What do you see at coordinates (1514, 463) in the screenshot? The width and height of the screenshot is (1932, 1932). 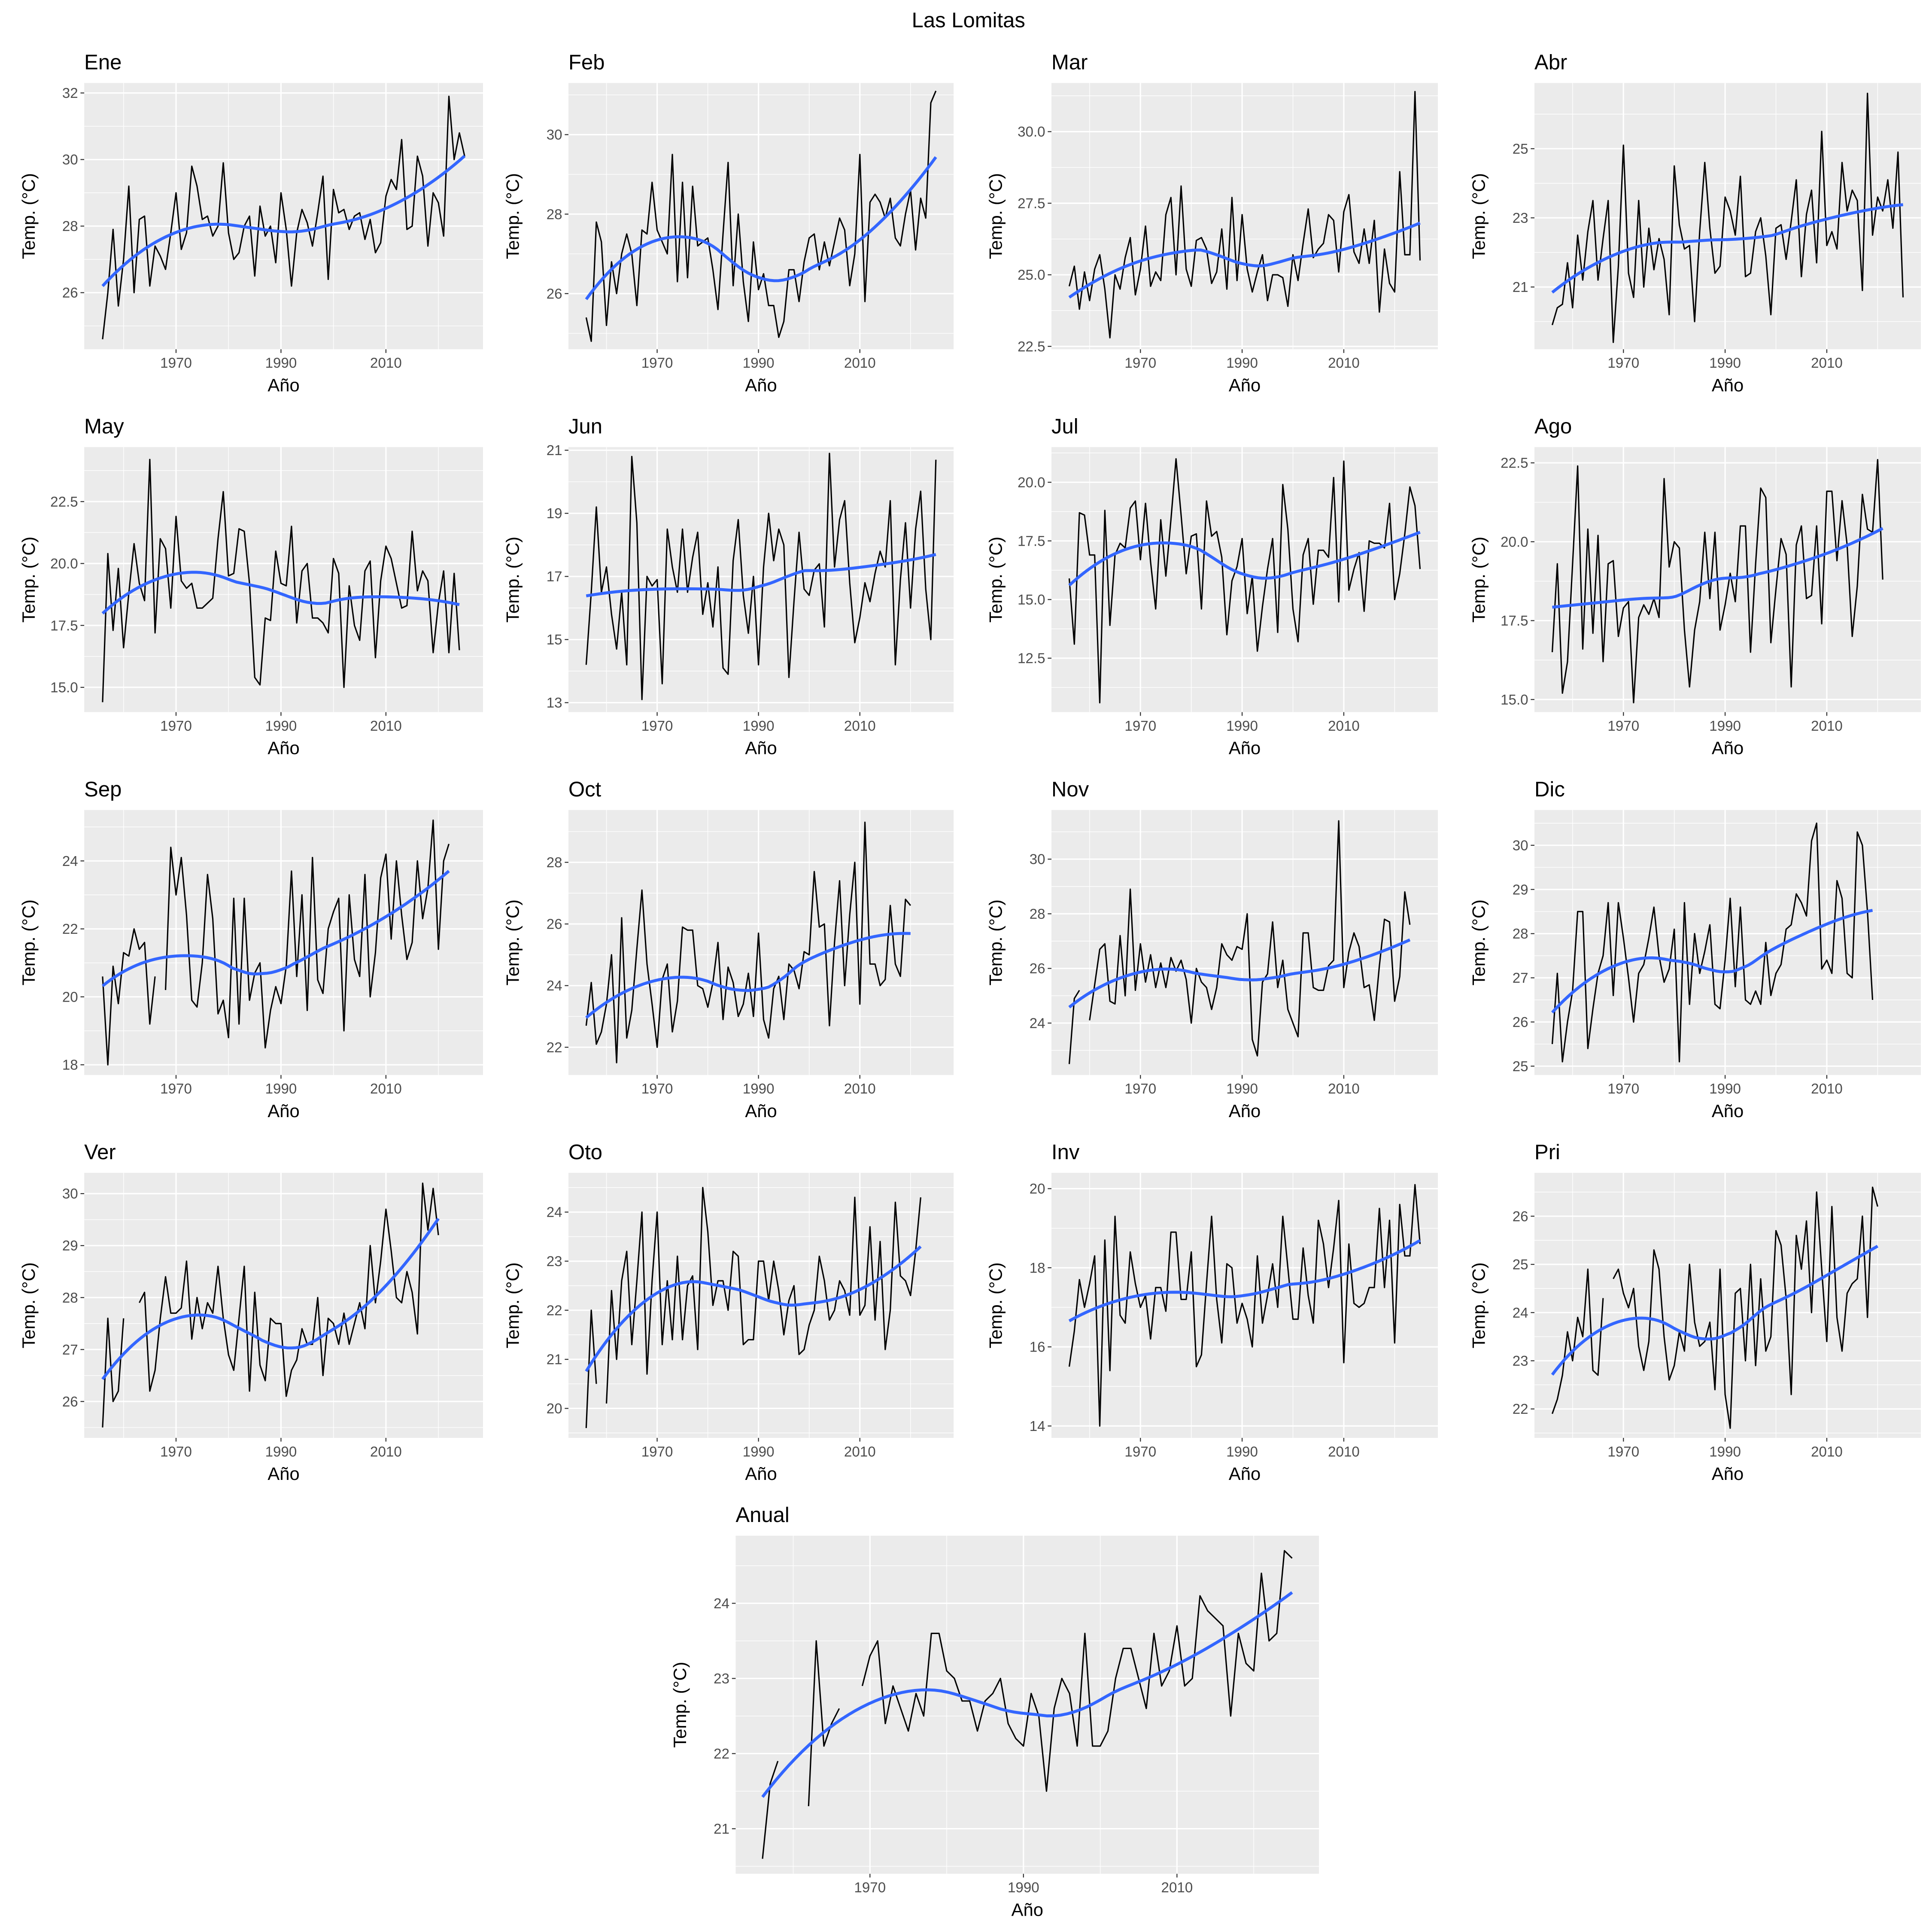 I see `y-tick-label: 22.5` at bounding box center [1514, 463].